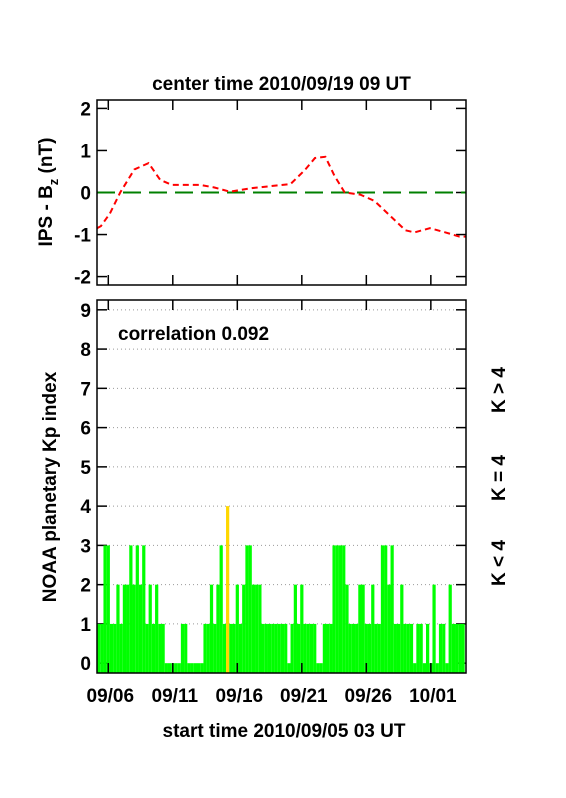 Image resolution: width=566 pixels, height=798 pixels. Describe the element at coordinates (304, 696) in the screenshot. I see `x-tick-label: 09/21` at that location.